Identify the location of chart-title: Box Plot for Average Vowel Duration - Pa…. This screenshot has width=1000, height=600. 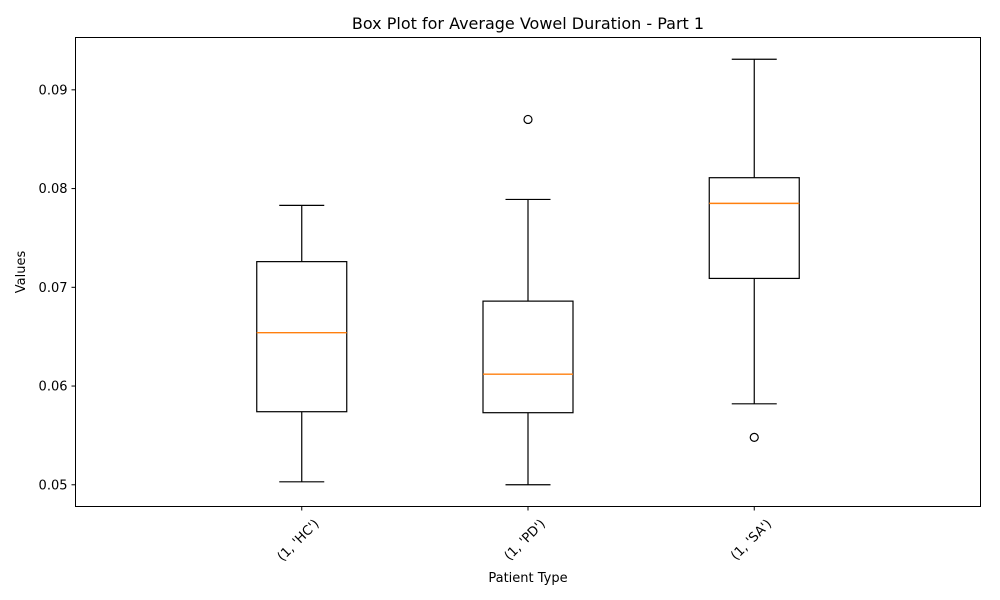
(528, 23).